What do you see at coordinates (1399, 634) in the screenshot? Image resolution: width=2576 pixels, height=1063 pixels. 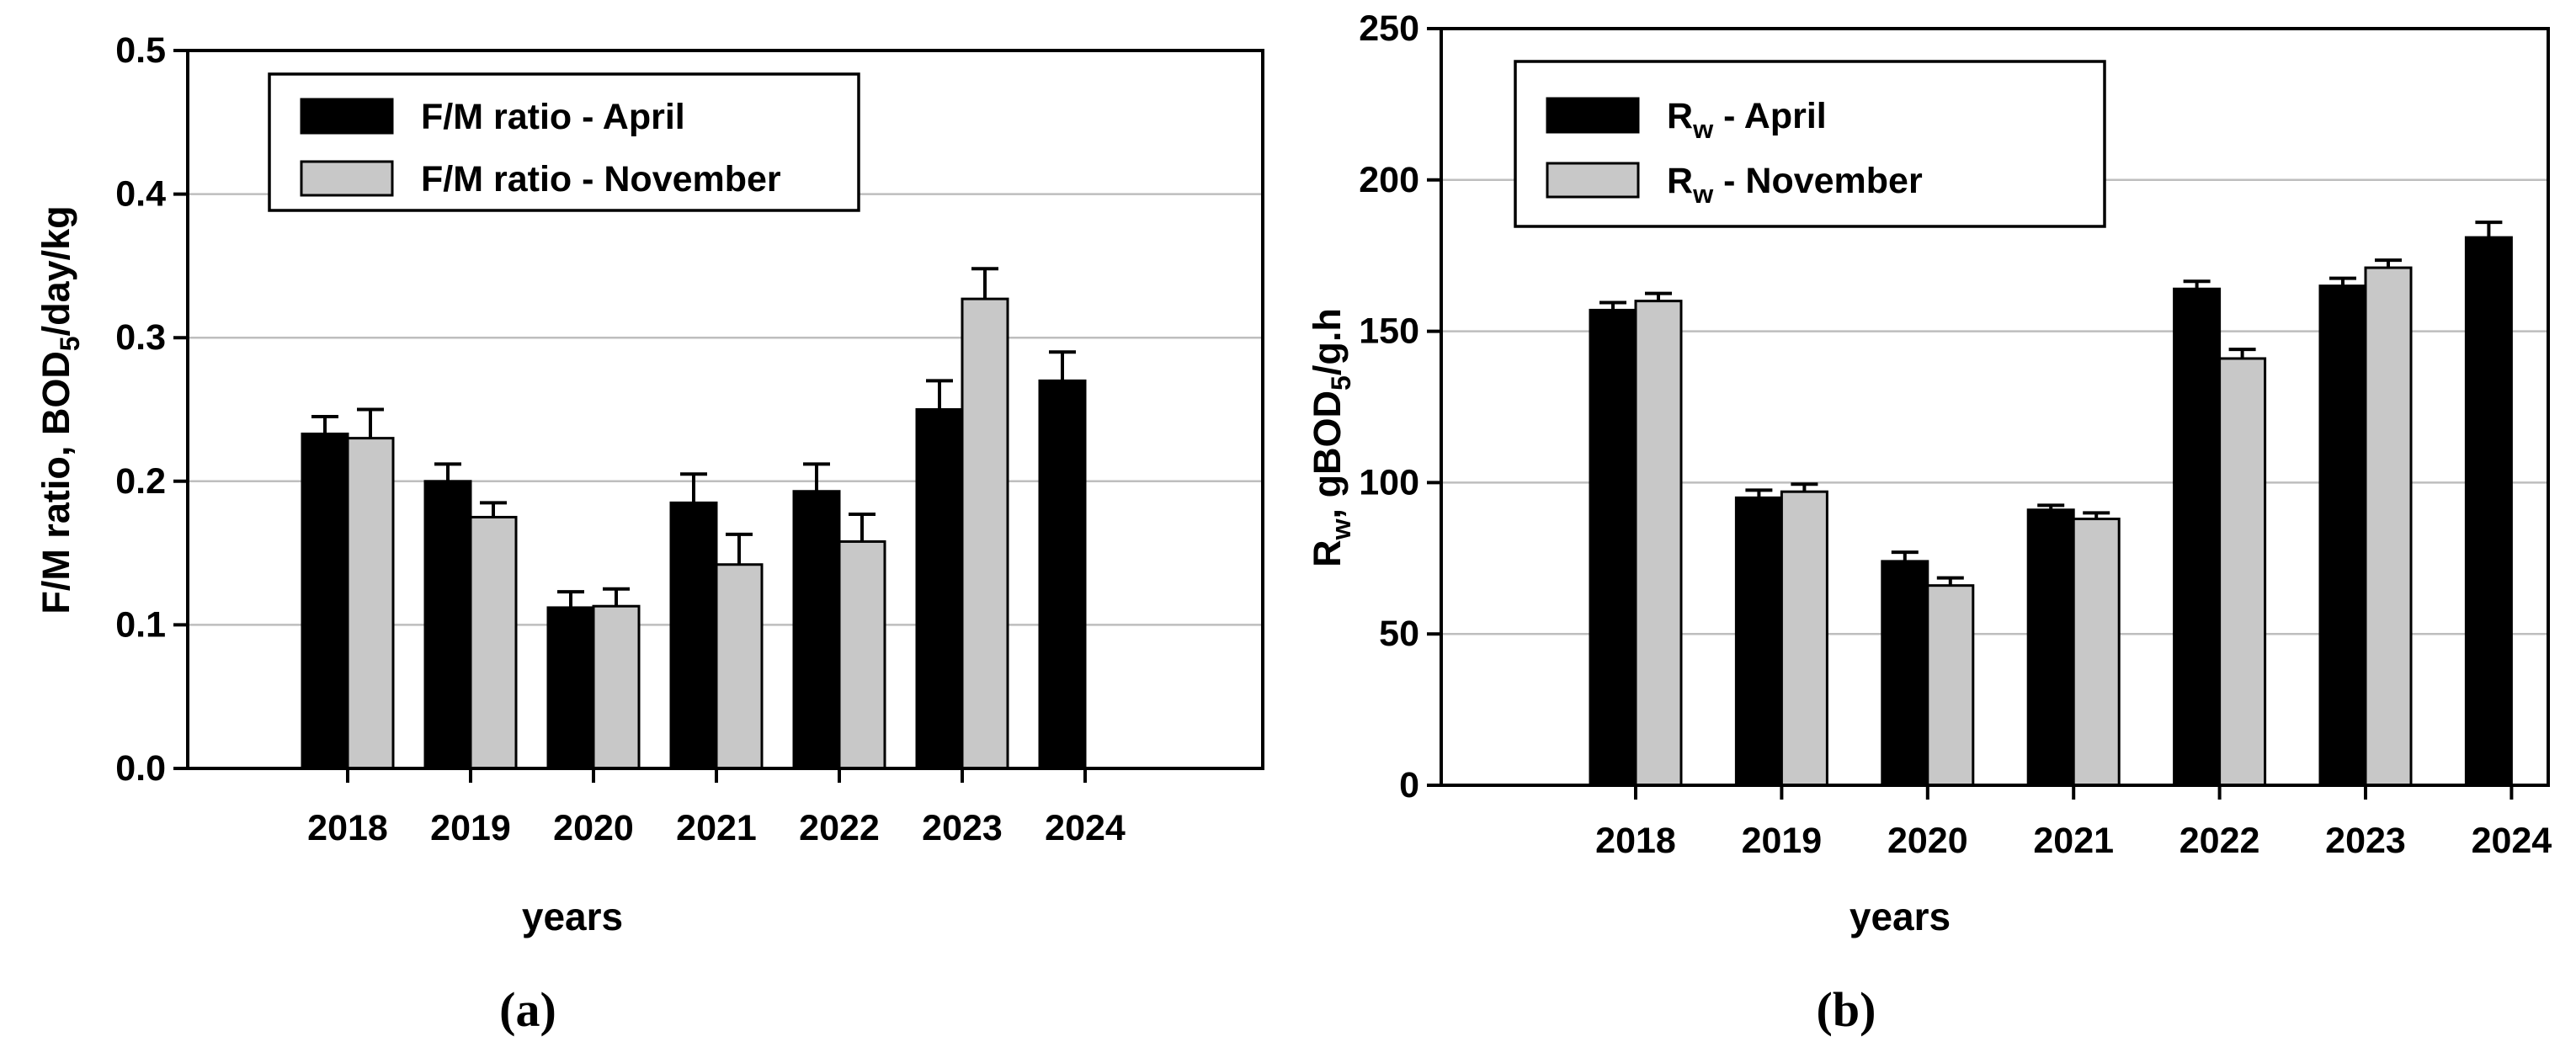 I see `y-tick-label: 50` at bounding box center [1399, 634].